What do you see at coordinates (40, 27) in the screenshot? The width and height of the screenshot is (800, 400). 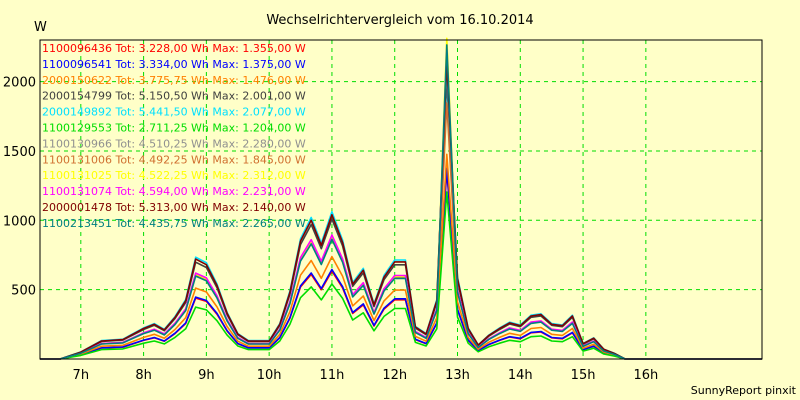 I see `y-axis-label: W` at bounding box center [40, 27].